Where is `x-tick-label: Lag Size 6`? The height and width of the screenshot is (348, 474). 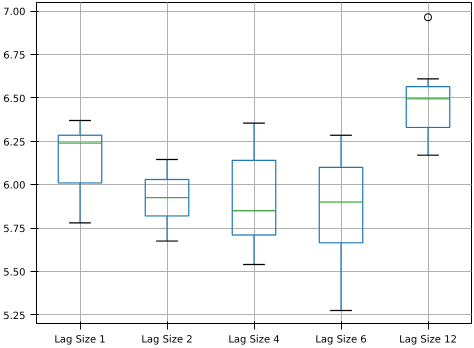
x-tick-label: Lag Size 6 is located at coordinates (341, 340).